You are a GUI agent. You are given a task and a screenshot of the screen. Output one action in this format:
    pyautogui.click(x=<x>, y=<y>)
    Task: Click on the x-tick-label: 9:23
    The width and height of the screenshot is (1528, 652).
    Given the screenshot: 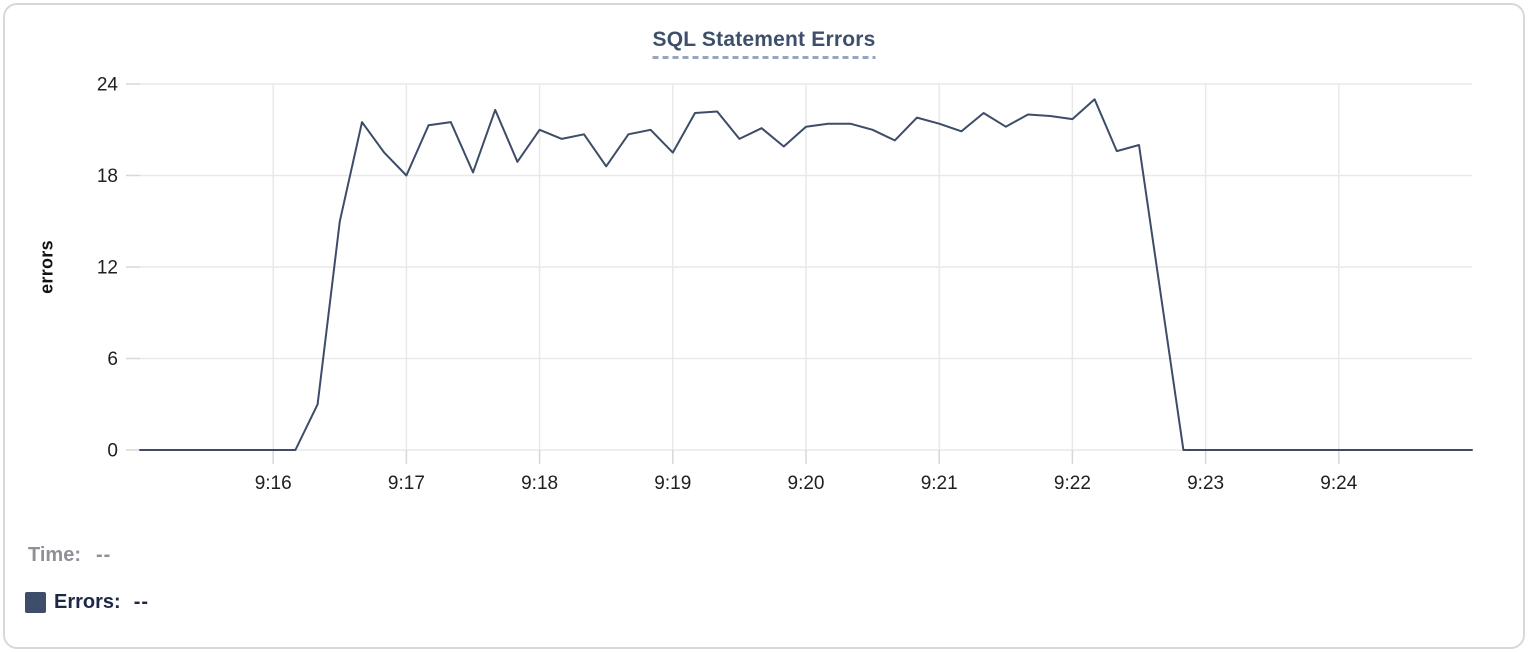 What is the action you would take?
    pyautogui.click(x=1205, y=483)
    